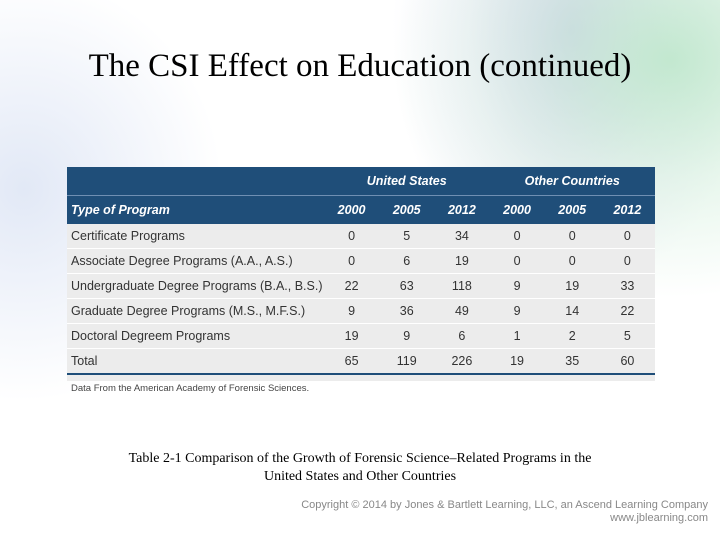  What do you see at coordinates (517, 336) in the screenshot?
I see `table-cell: 1` at bounding box center [517, 336].